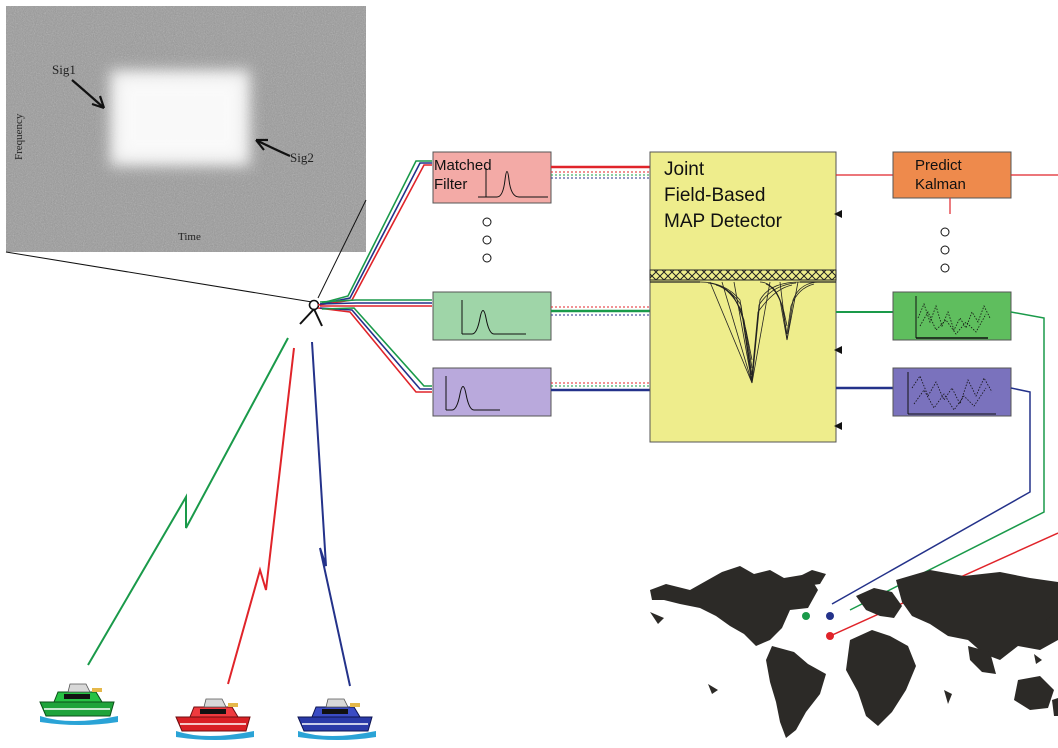 The width and height of the screenshot is (1058, 748). I want to click on filters-to-detector, so click(600, 278).